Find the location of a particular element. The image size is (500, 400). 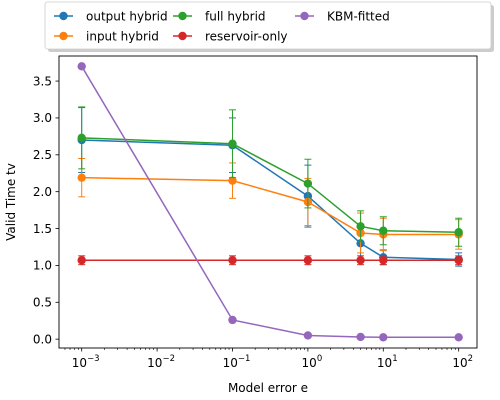

y-tick-label-4: 2.0 is located at coordinates (42, 192).